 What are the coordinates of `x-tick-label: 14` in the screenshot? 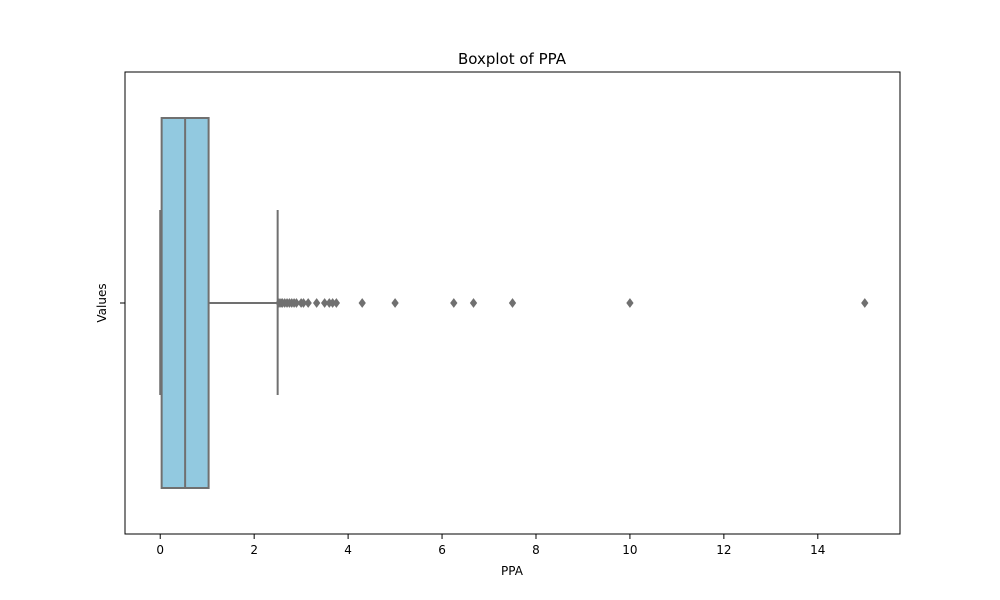 It's located at (817, 550).